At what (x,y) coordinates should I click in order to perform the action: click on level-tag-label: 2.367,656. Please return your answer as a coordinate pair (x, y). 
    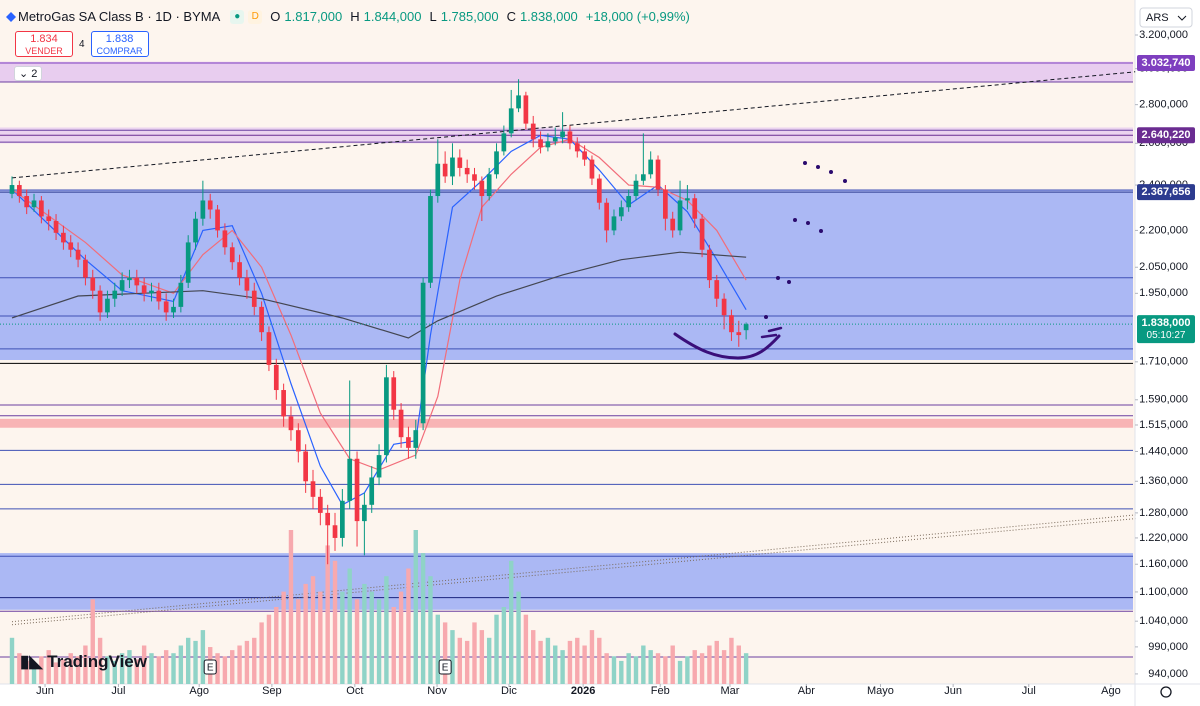
    Looking at the image, I should click on (1166, 192).